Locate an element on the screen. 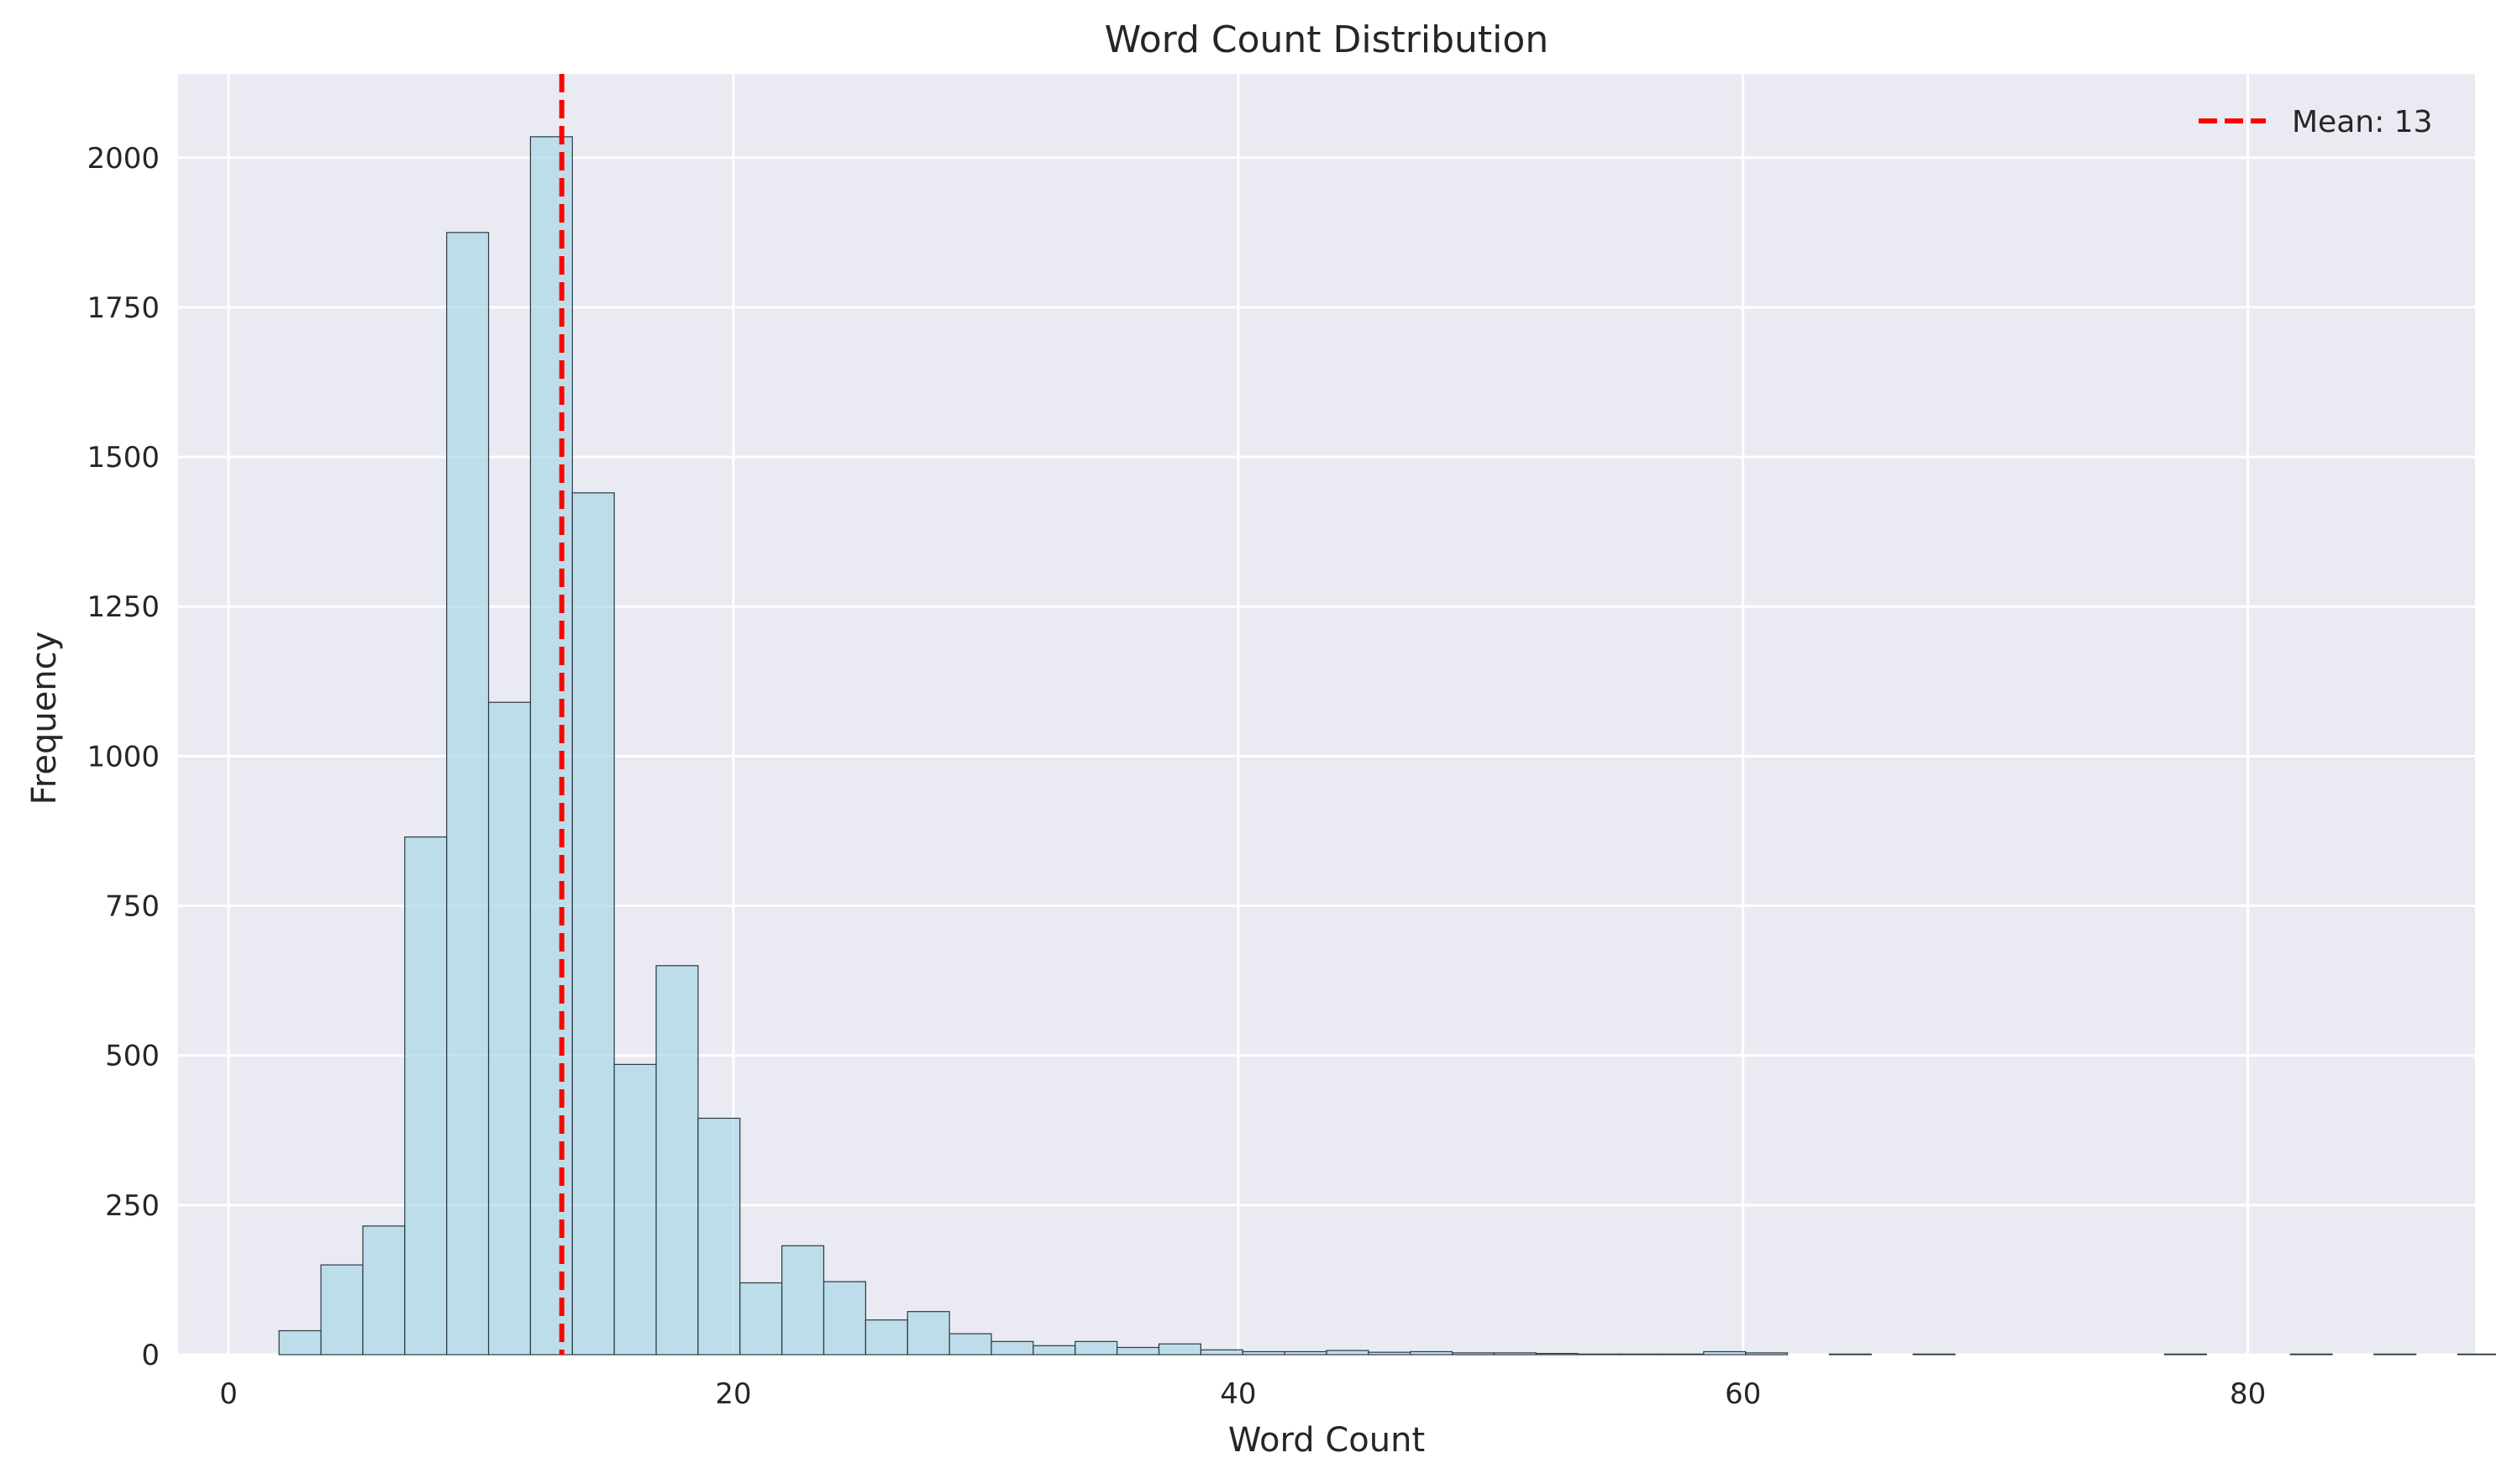  y-tick-label: 2000 is located at coordinates (124, 159).